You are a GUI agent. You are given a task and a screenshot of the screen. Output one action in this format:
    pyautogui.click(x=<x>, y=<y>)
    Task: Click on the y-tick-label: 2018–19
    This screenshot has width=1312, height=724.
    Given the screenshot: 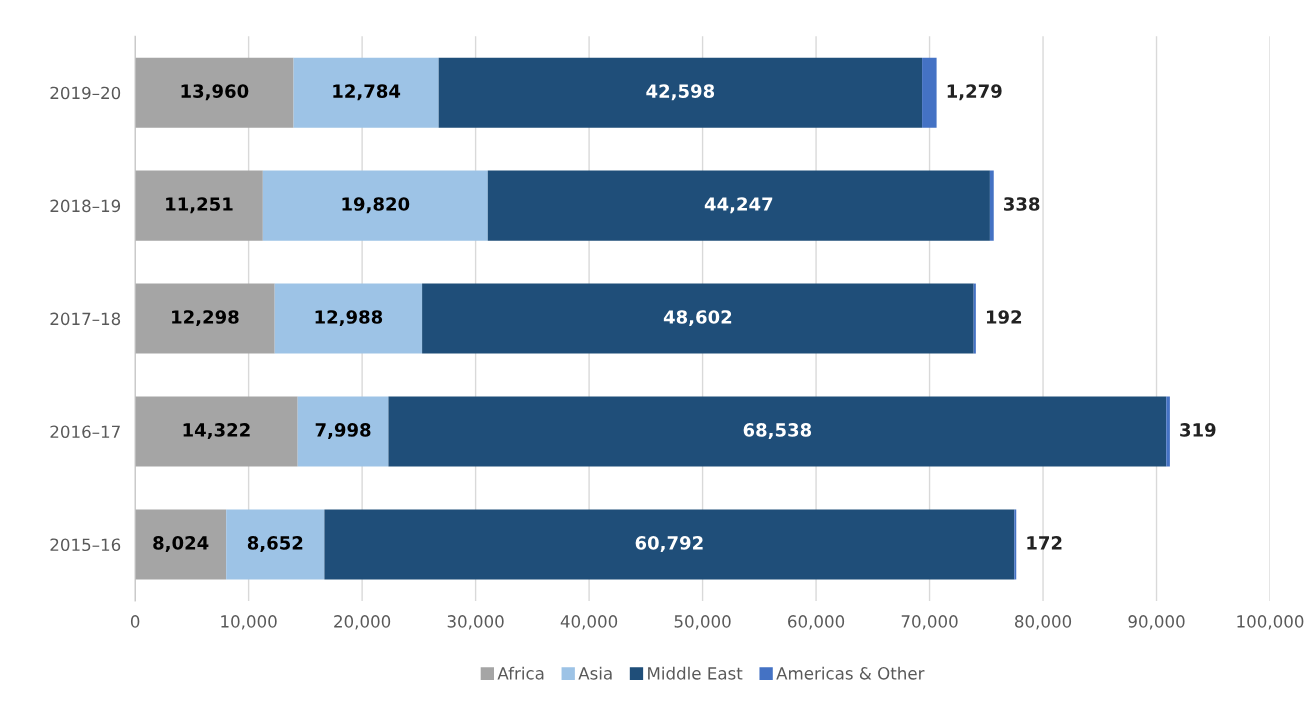 What is the action you would take?
    pyautogui.click(x=85, y=206)
    